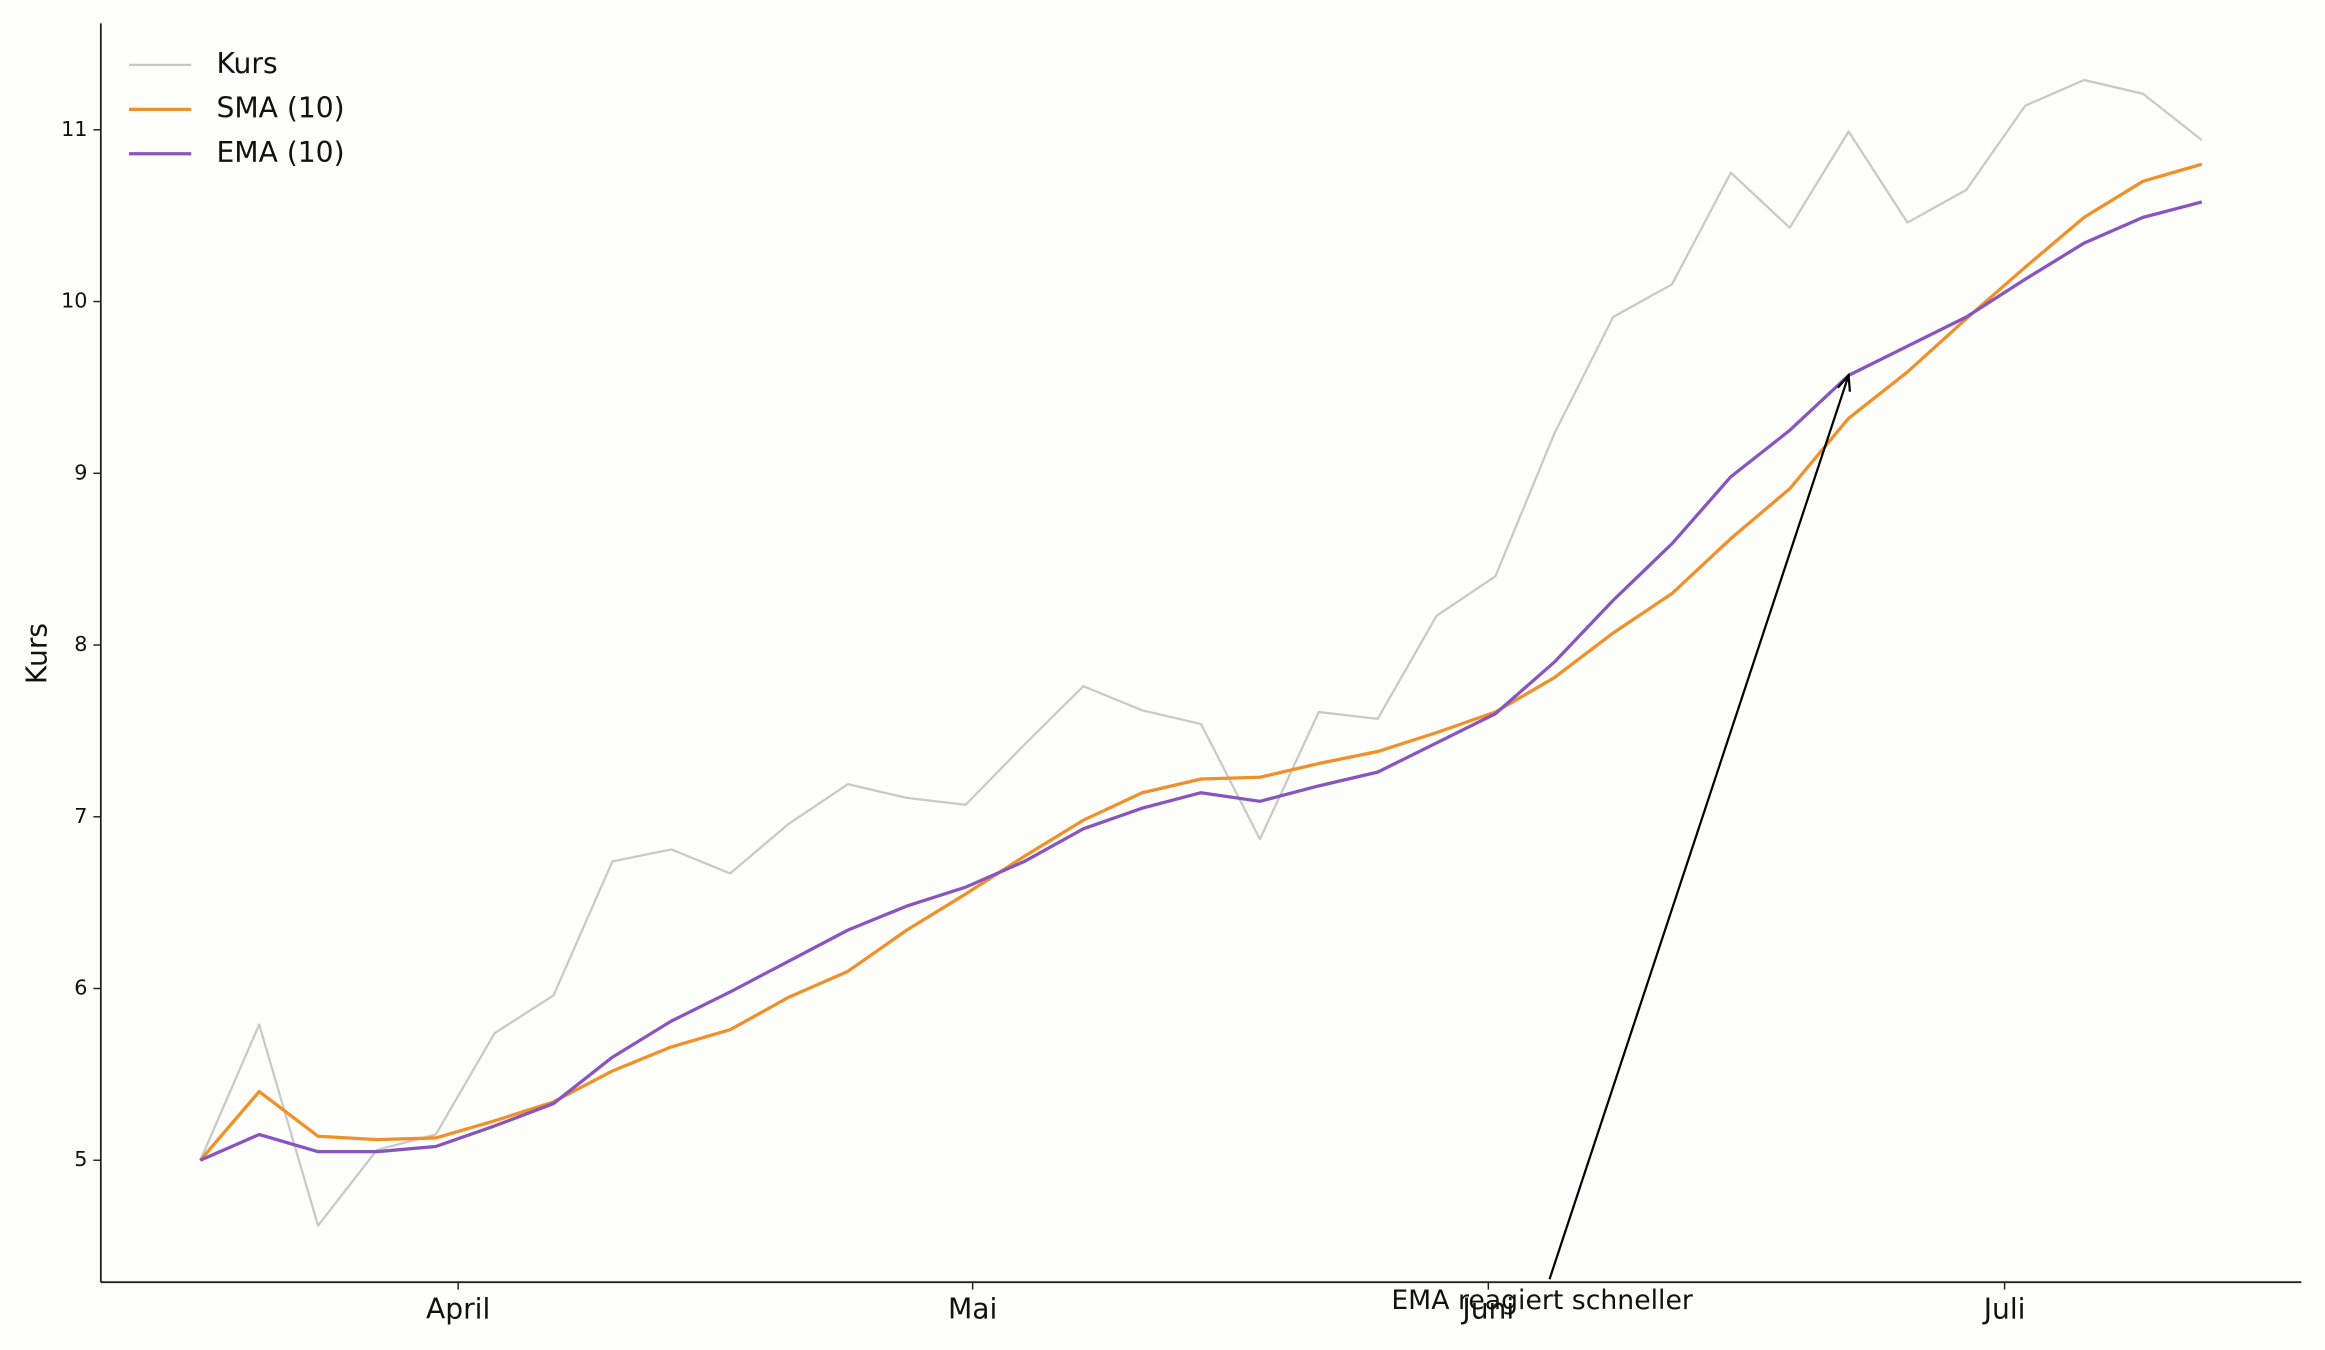  What do you see at coordinates (246, 63) in the screenshot?
I see `legend-label: Kurs` at bounding box center [246, 63].